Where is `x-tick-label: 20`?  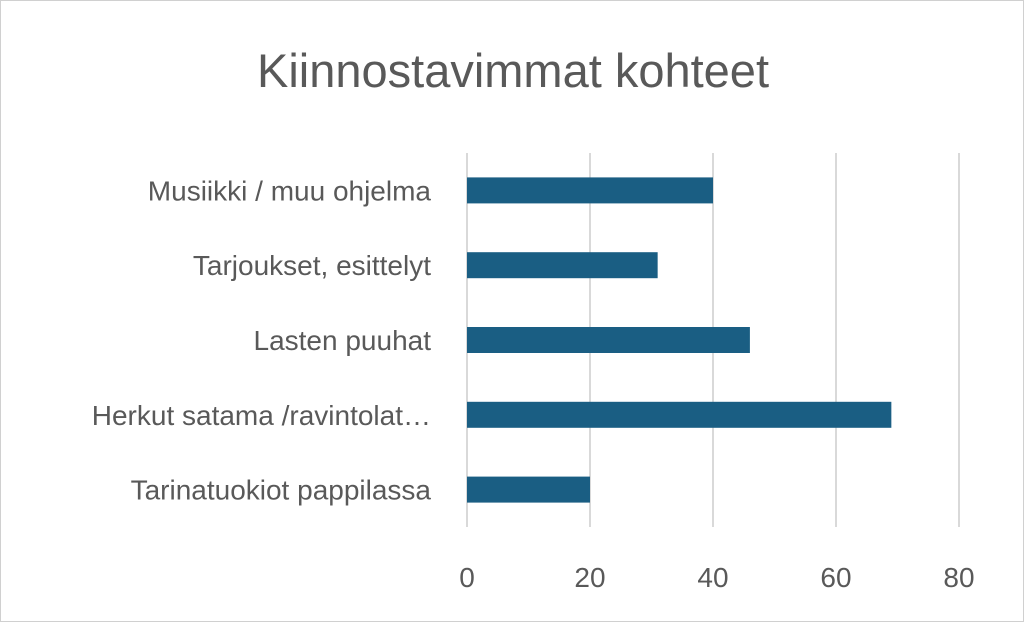
x-tick-label: 20 is located at coordinates (589, 577).